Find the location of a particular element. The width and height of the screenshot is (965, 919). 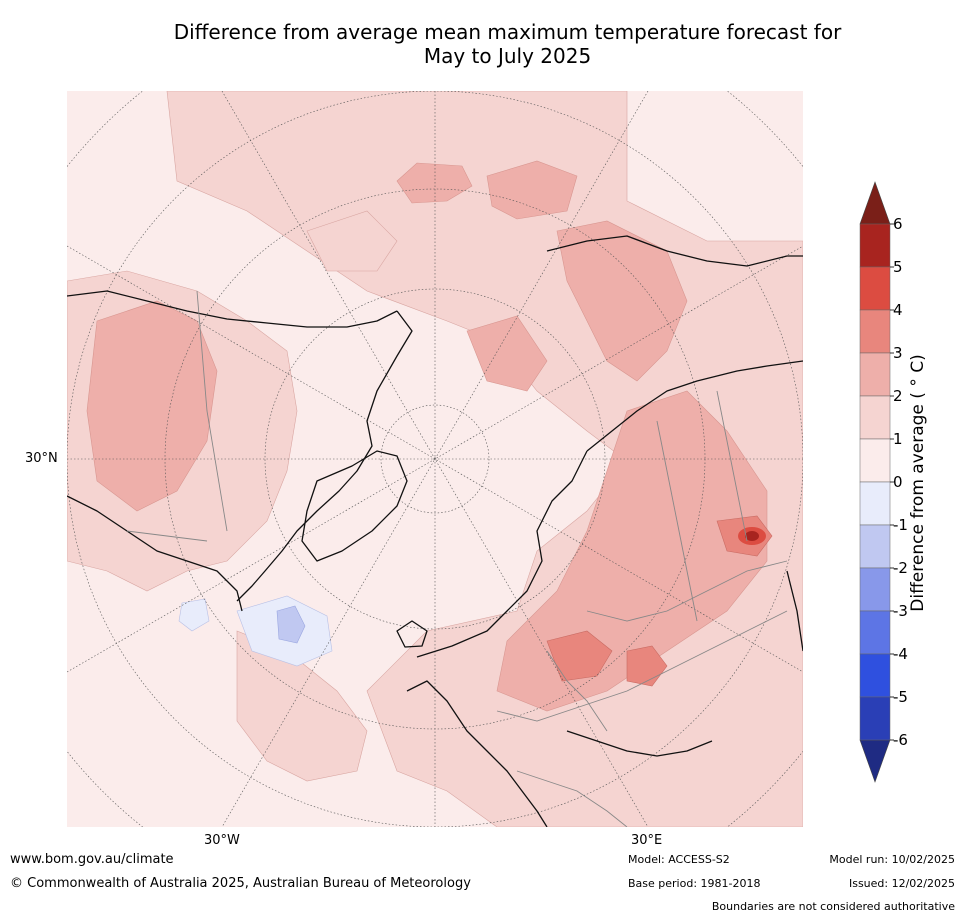

coastline-scandinavia is located at coordinates (502, 554).